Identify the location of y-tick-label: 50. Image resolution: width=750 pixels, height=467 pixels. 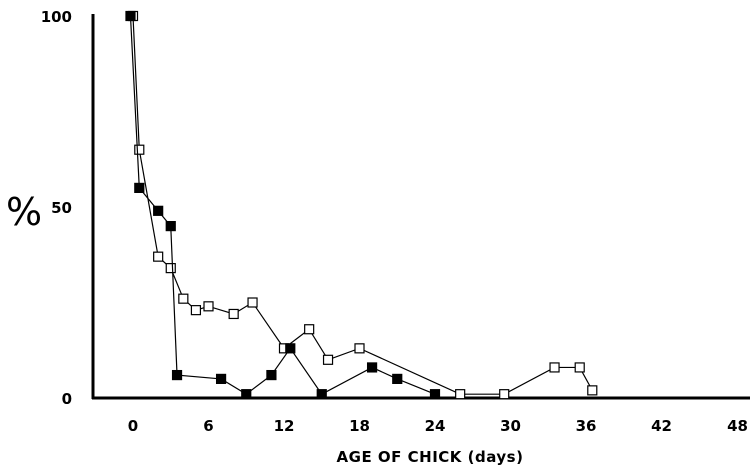
(61, 208).